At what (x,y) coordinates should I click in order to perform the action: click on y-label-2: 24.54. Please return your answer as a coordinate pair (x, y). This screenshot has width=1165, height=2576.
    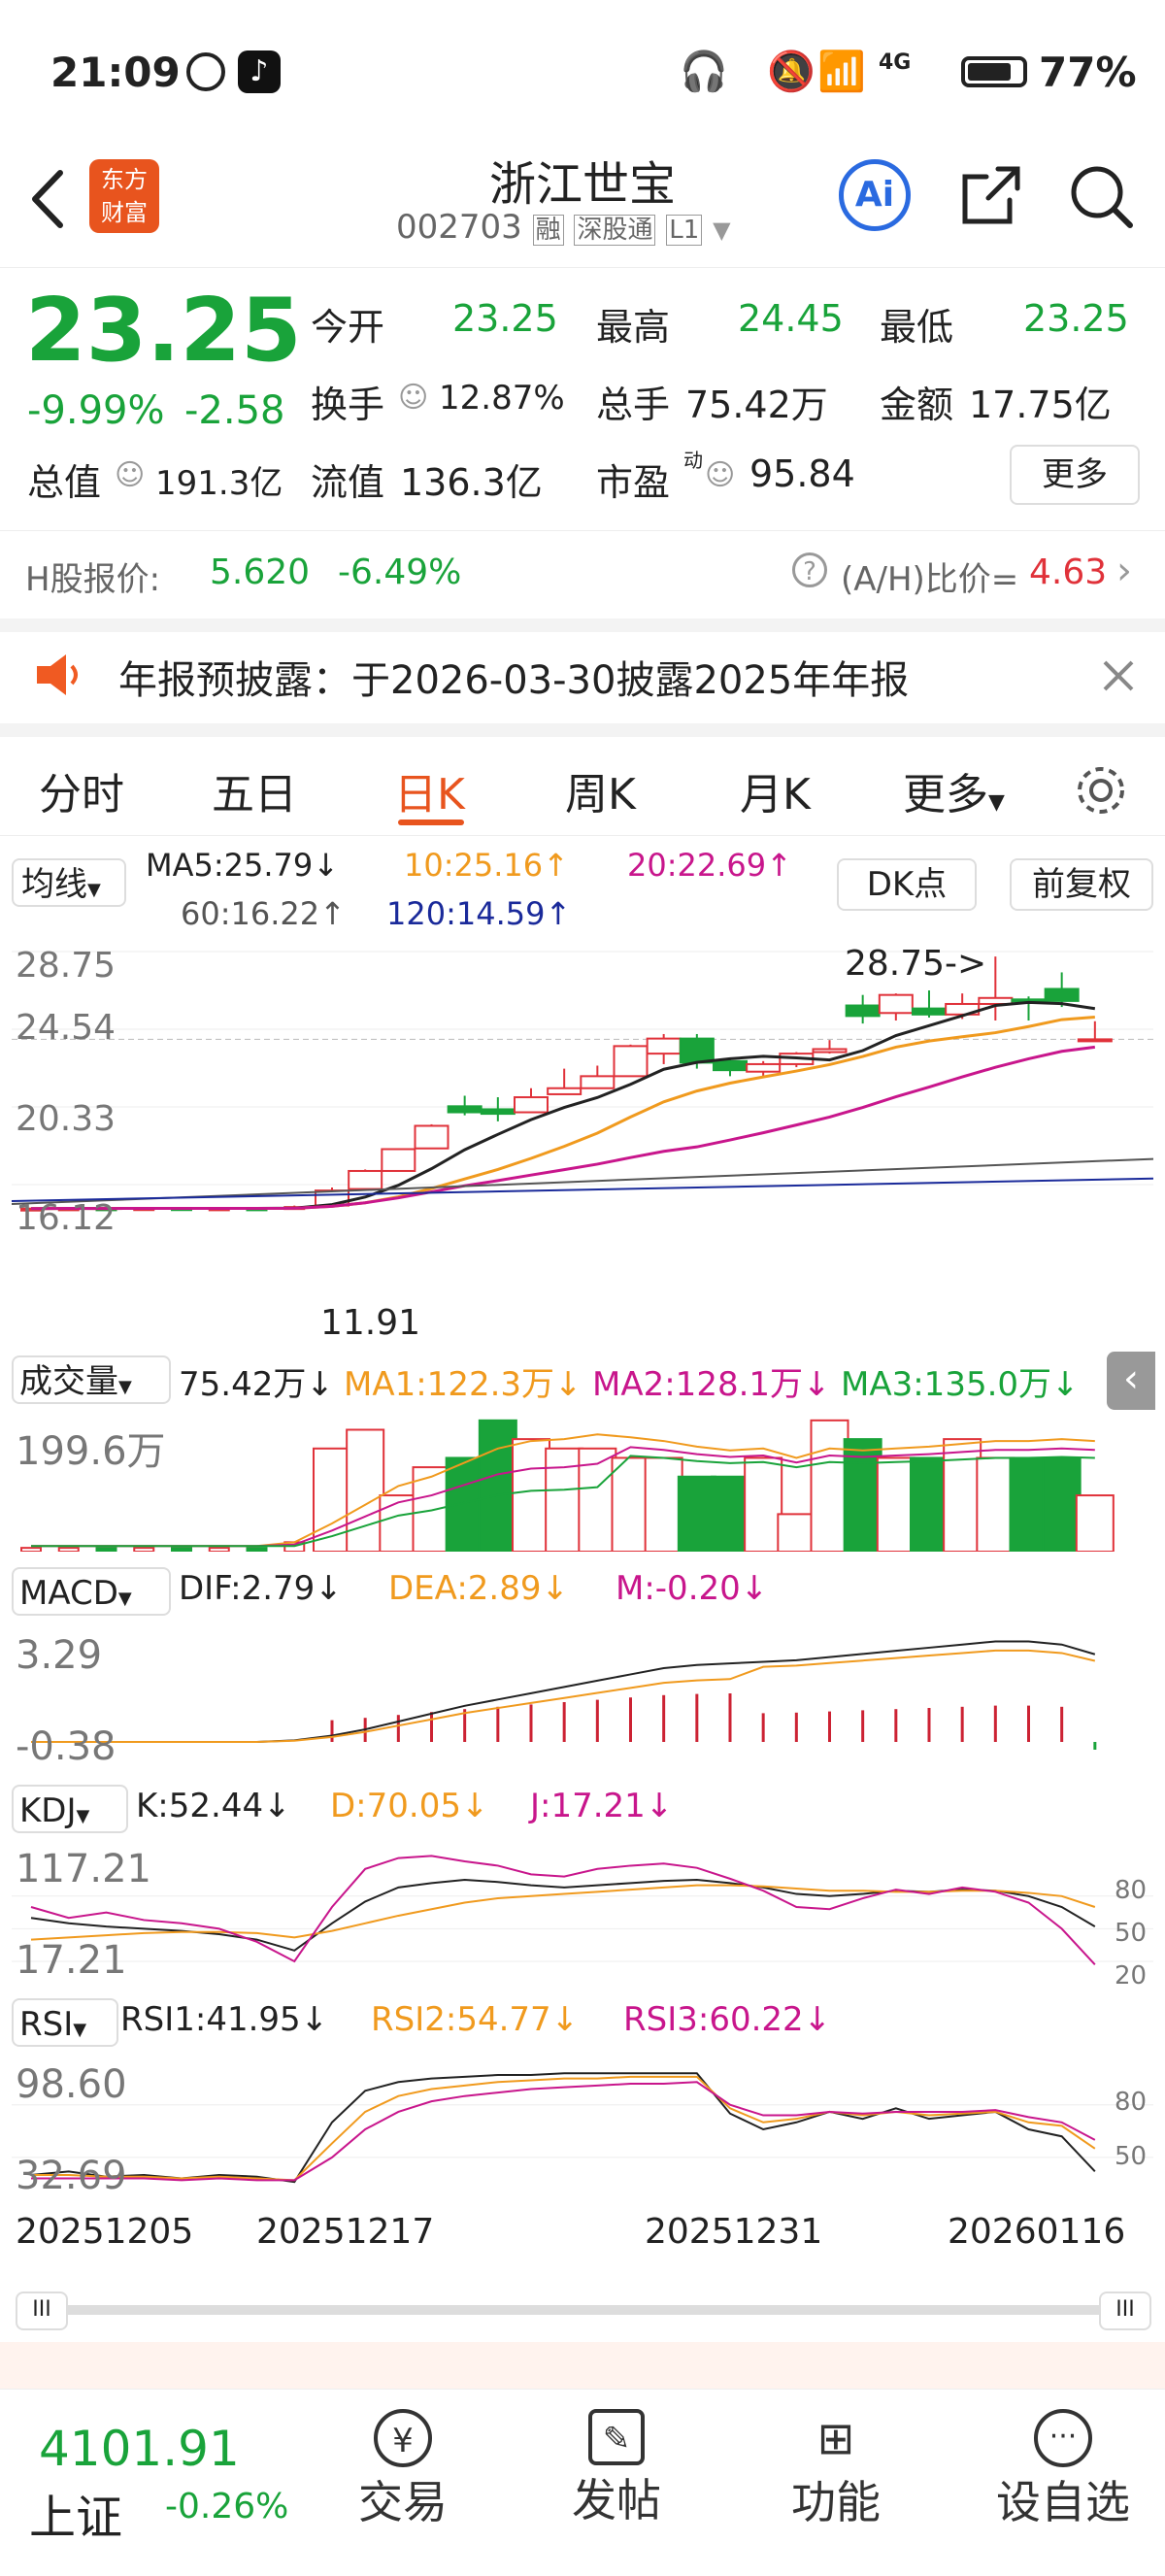
    Looking at the image, I should click on (66, 1028).